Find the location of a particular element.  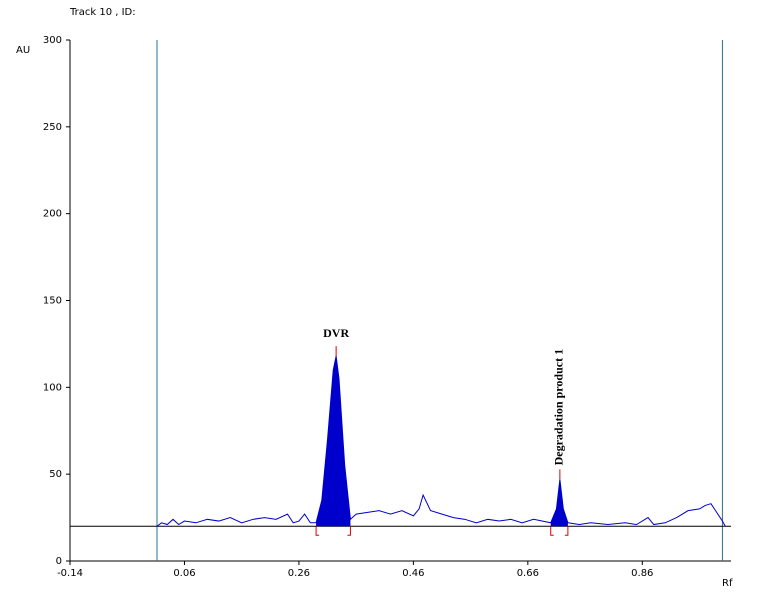

y-tick-label: 250 is located at coordinates (52, 127).